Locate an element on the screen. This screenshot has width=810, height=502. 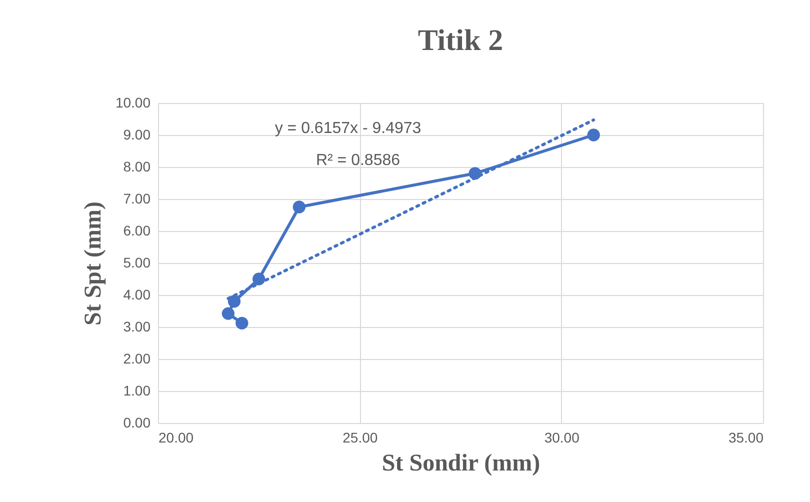
annotation: R² = 0.8586 is located at coordinates (358, 160).